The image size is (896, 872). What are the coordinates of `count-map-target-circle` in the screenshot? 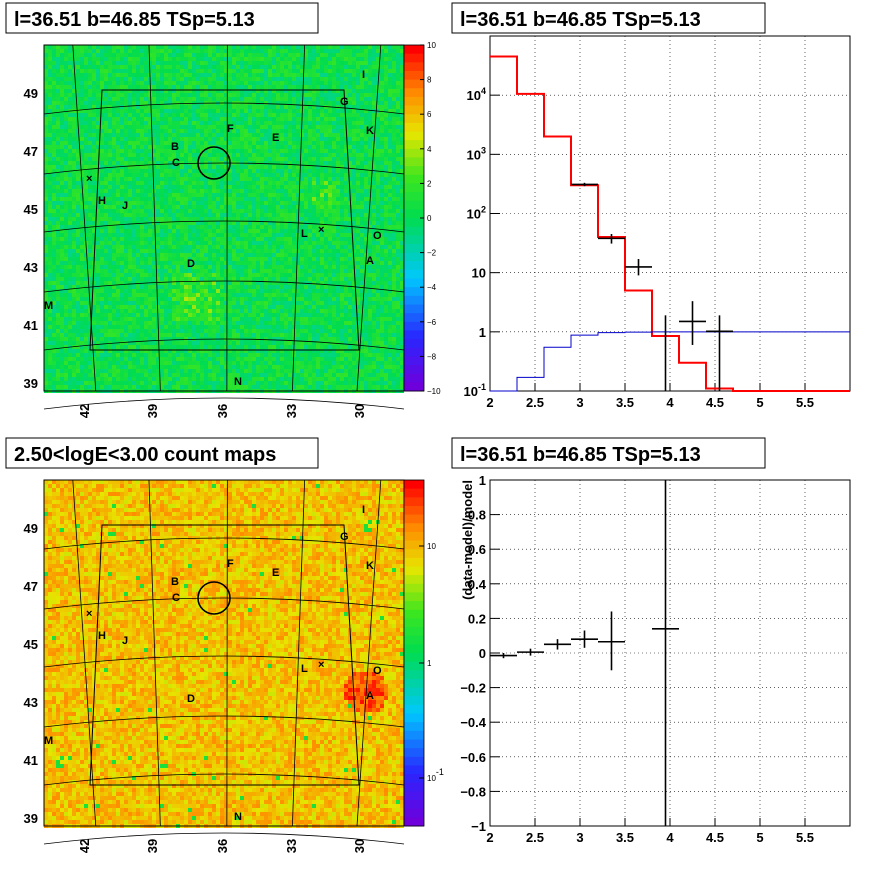 It's located at (214, 598).